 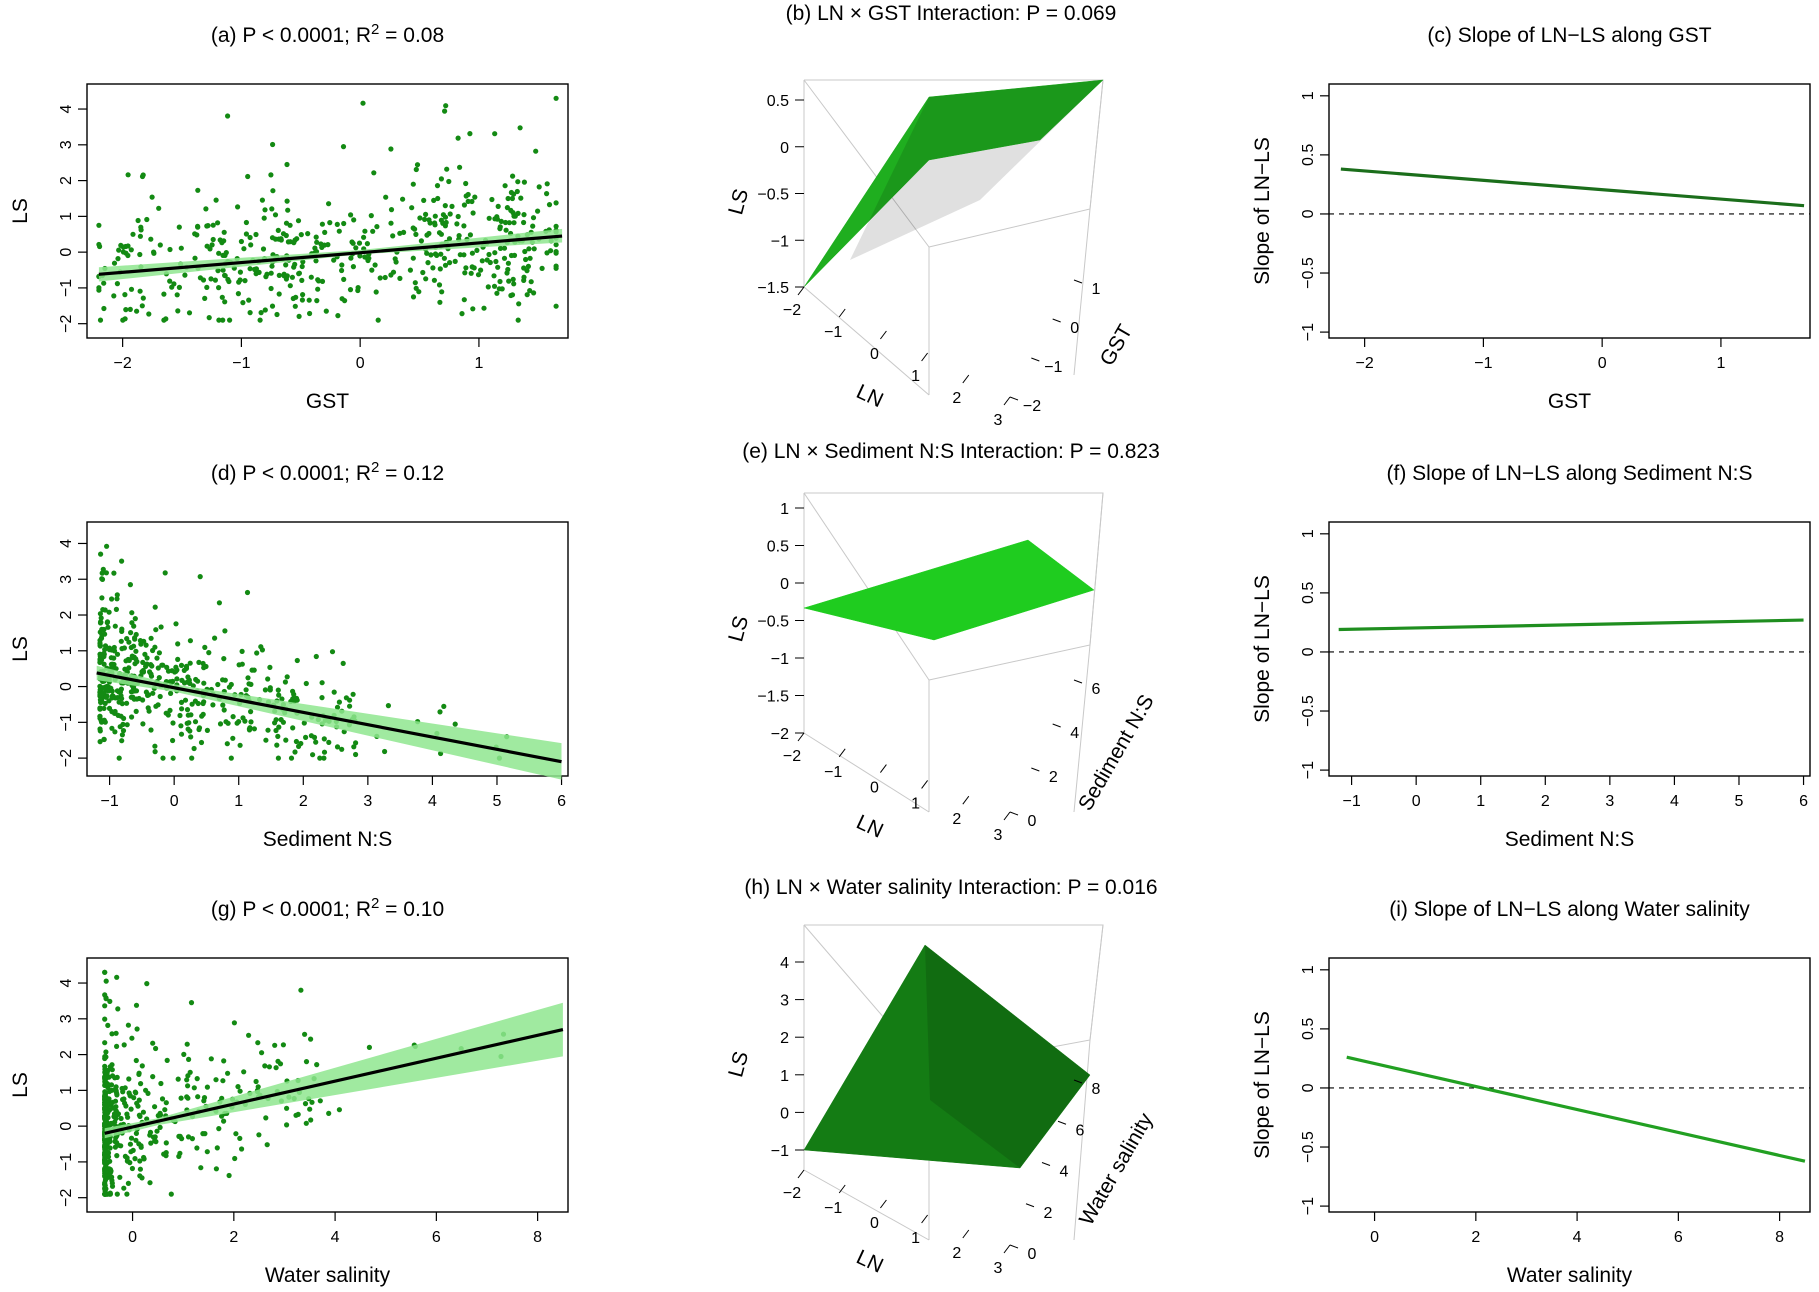 What do you see at coordinates (561, 801) in the screenshot?
I see `x-tick-label: 6` at bounding box center [561, 801].